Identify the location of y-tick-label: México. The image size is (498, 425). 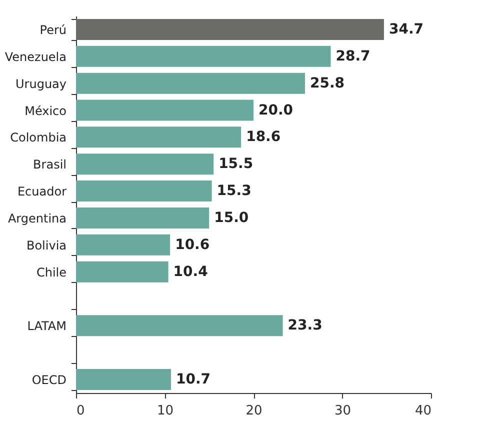
(45, 111).